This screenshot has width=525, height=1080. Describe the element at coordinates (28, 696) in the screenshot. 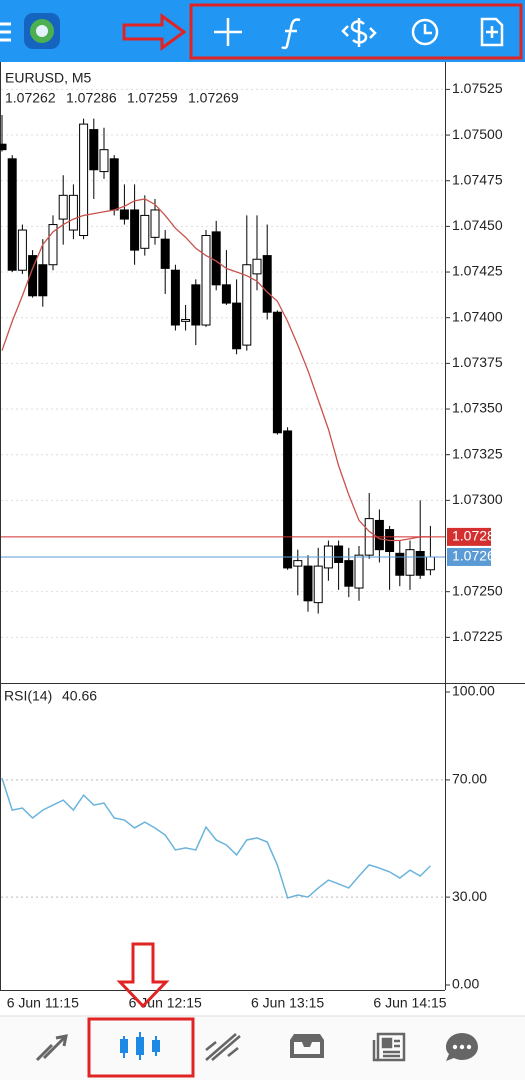

I see `rsi-title: RSI(14)` at that location.